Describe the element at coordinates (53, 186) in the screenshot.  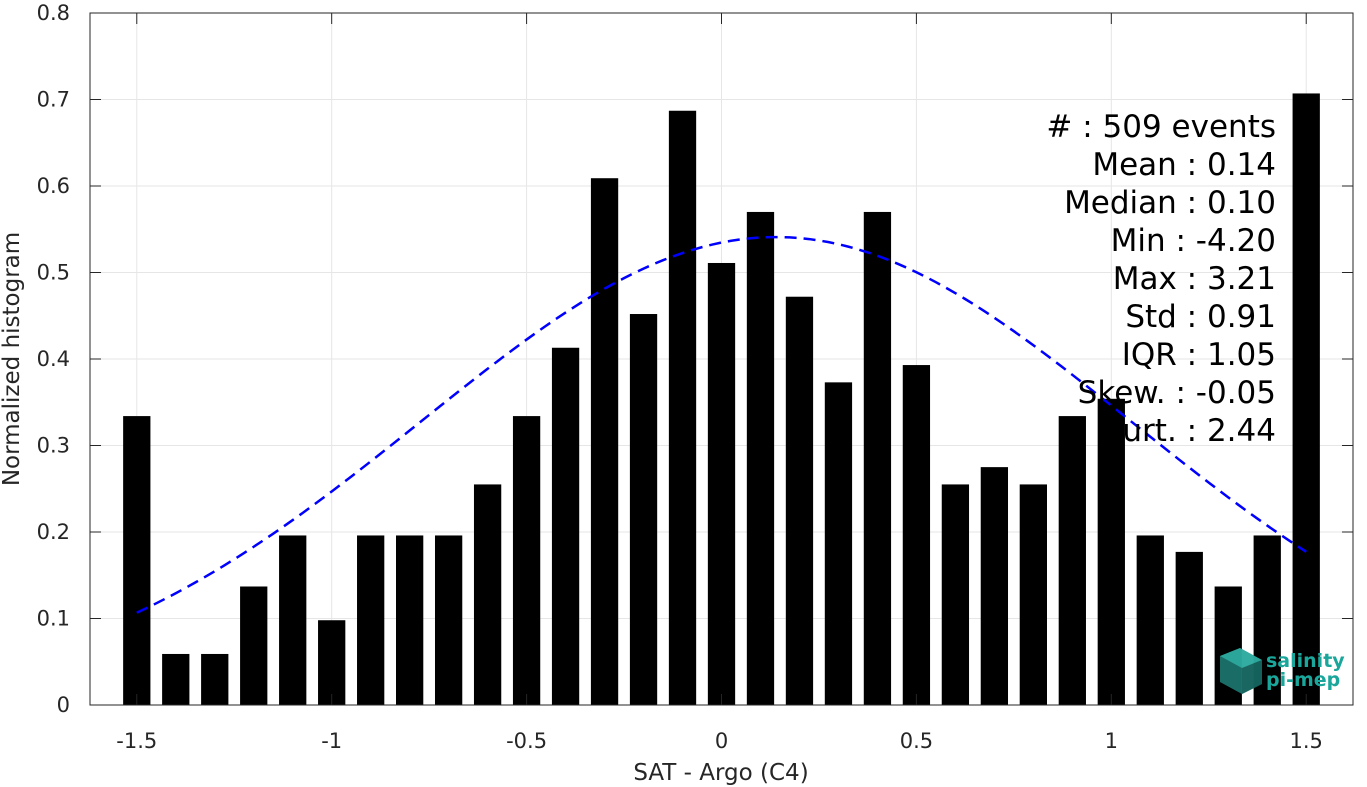
I see `y-tick-label-6: 0.6` at that location.